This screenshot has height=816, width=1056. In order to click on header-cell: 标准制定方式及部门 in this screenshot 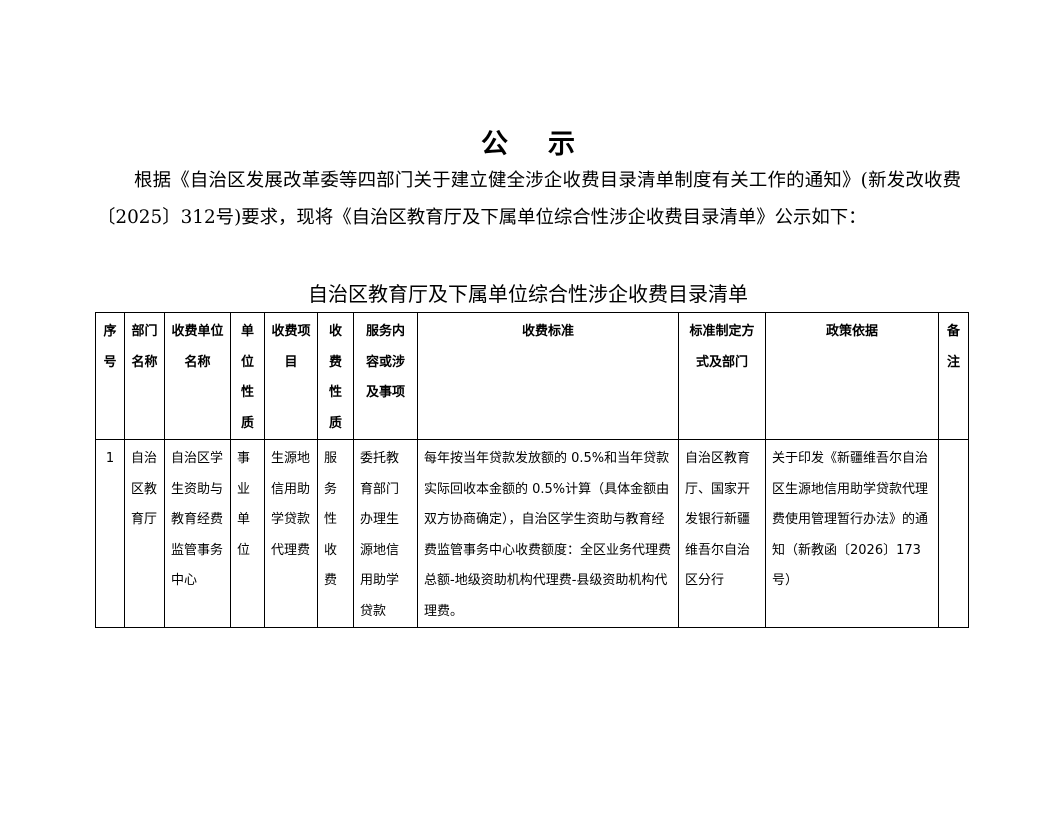, I will do `click(722, 376)`.